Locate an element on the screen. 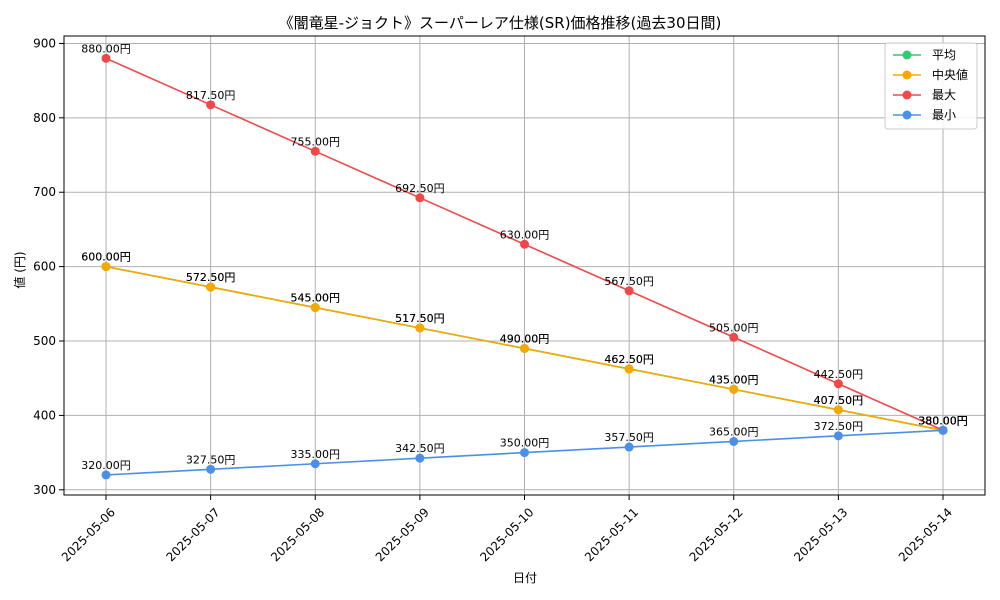  data-label: 350.00円 is located at coordinates (525, 443).